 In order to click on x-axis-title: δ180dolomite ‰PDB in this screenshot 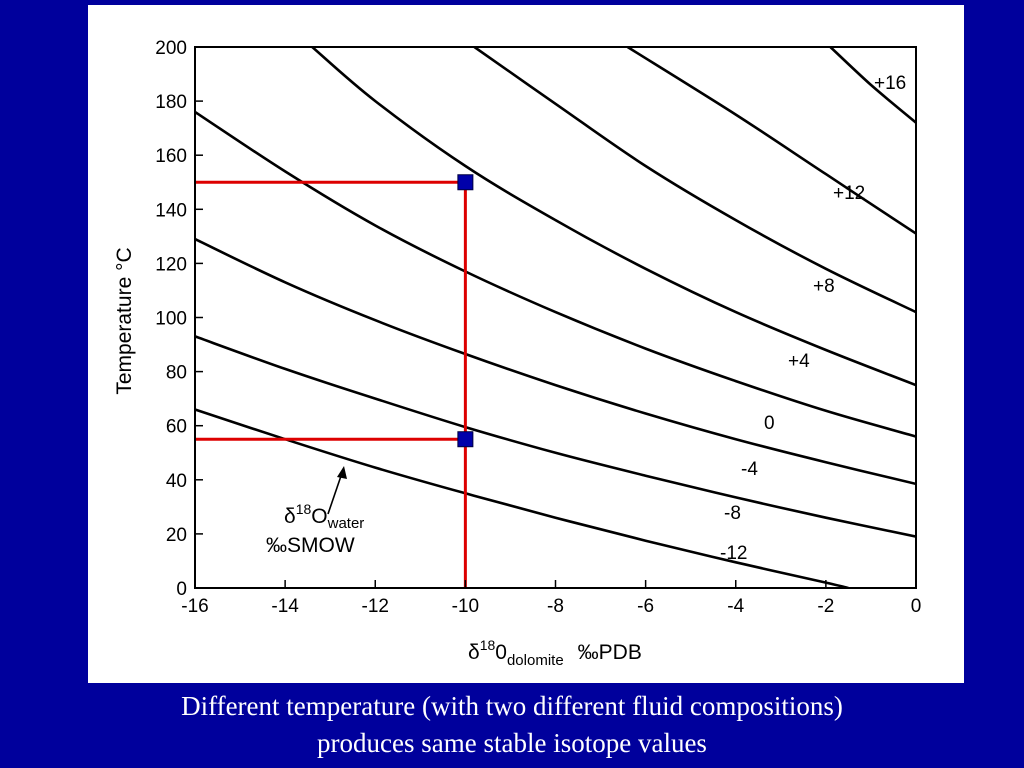, I will do `click(555, 653)`.